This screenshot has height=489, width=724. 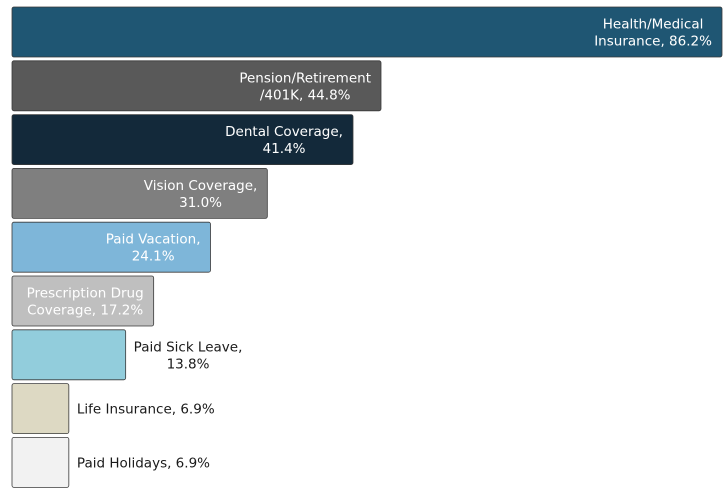 I want to click on data-label-line: Paid Sick Leave,, so click(x=188, y=347).